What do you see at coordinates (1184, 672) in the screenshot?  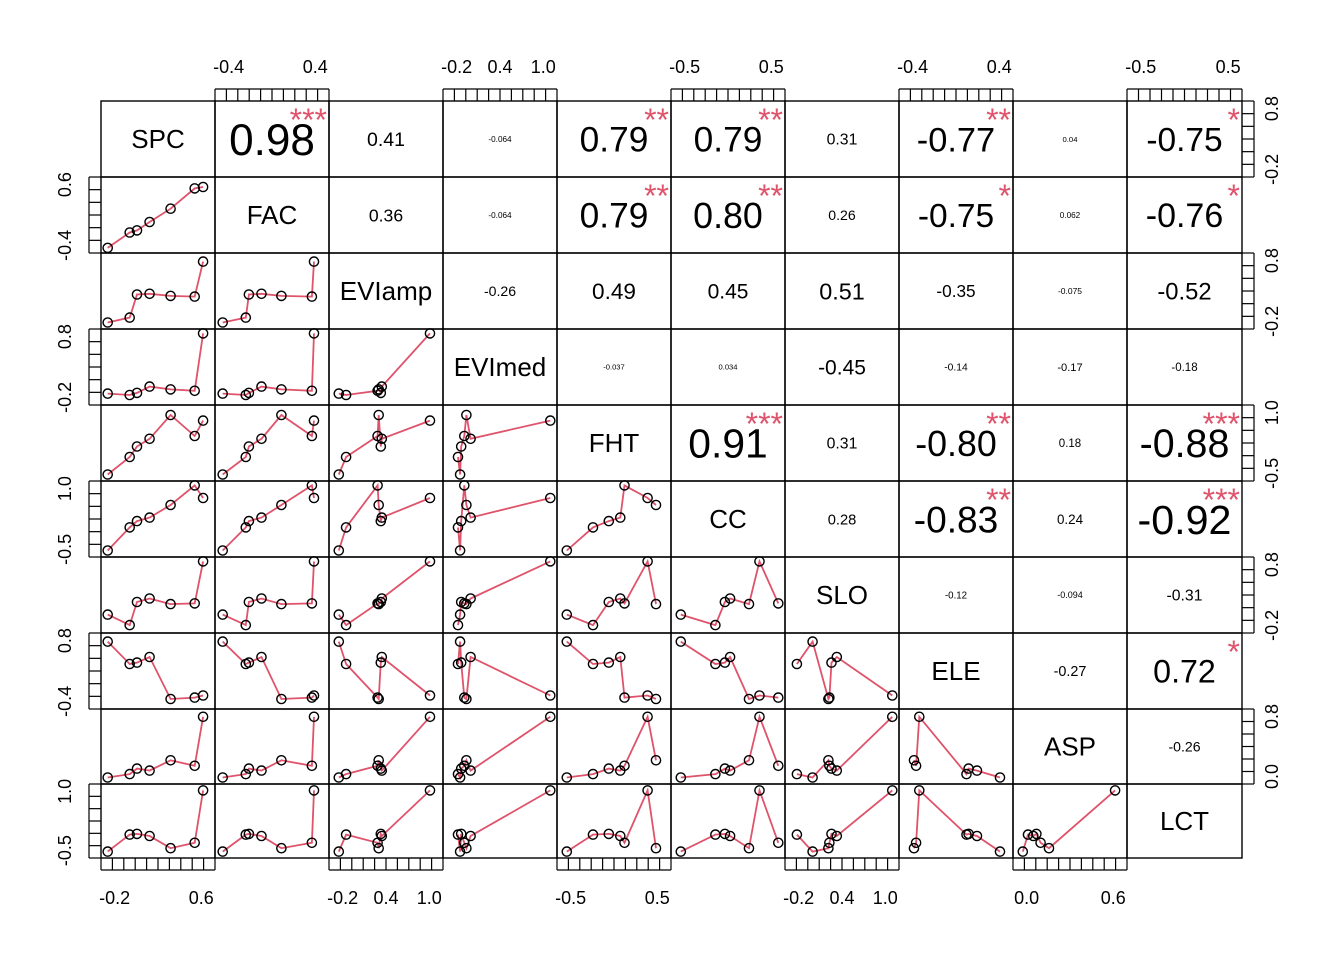 I see `correlation-value: 0.72` at bounding box center [1184, 672].